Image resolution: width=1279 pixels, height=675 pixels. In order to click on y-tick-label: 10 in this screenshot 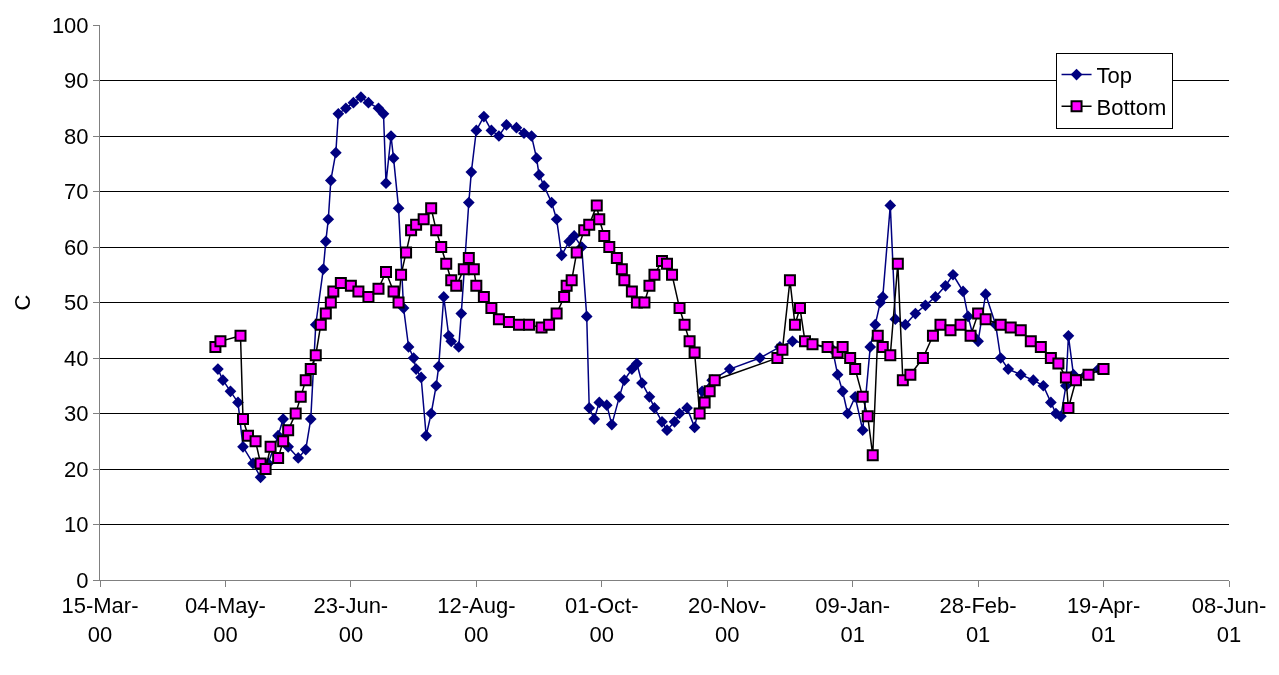, I will do `click(76, 525)`.